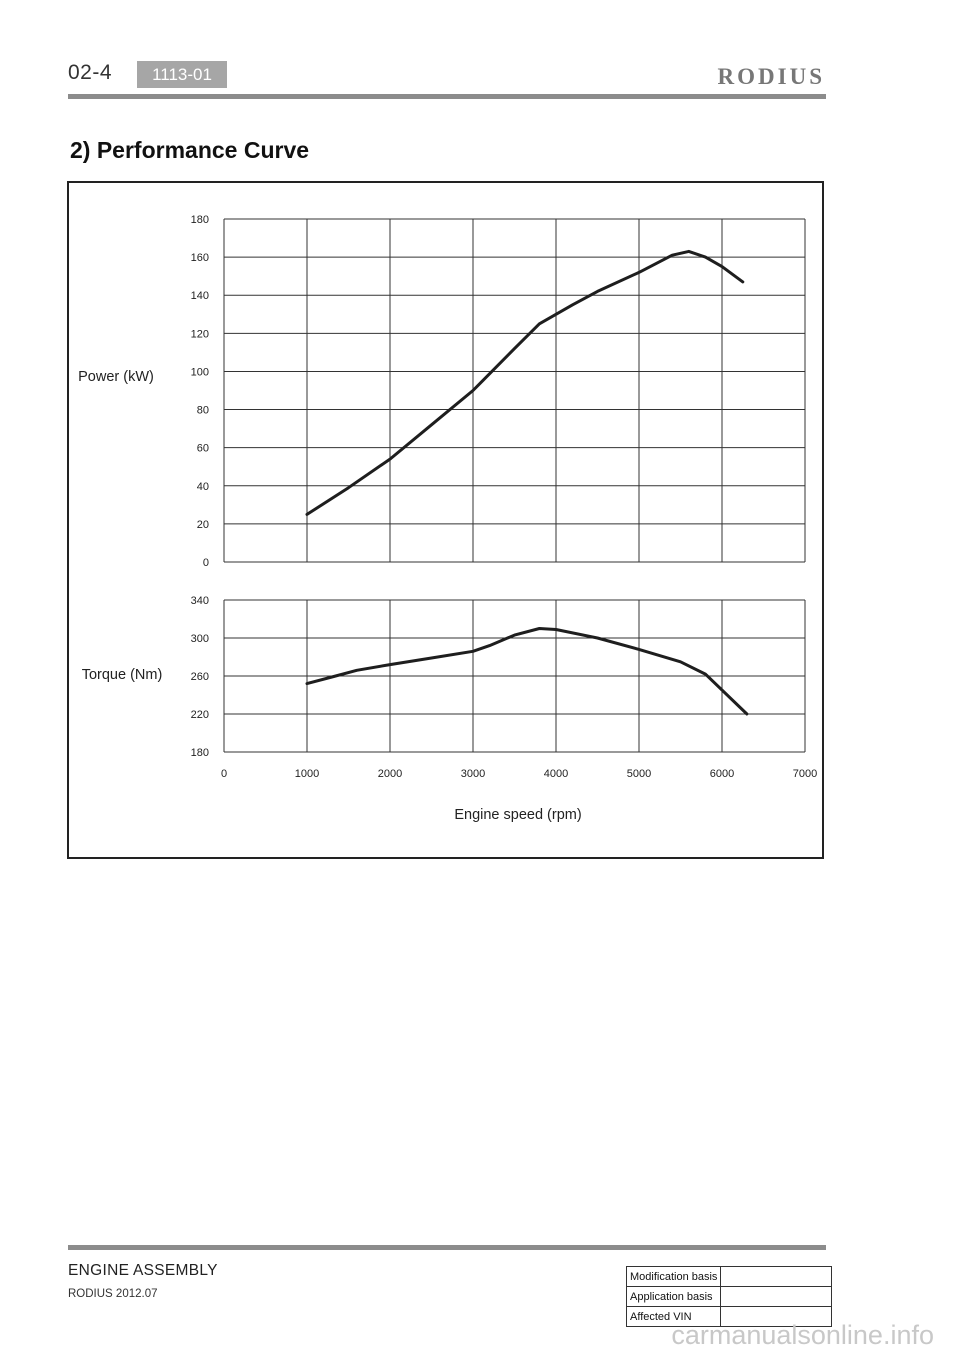 The height and width of the screenshot is (1358, 960). What do you see at coordinates (206, 563) in the screenshot?
I see `y-tick-label: 0` at bounding box center [206, 563].